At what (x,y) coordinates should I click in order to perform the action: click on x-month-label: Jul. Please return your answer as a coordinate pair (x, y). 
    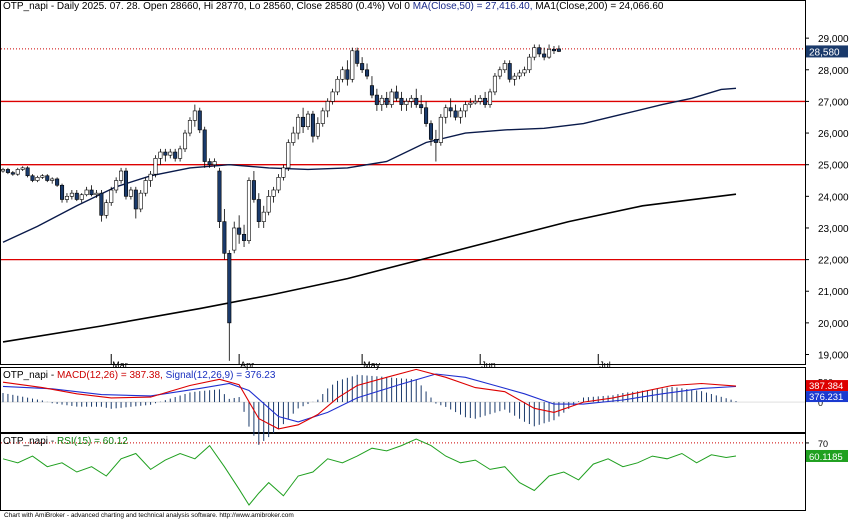
    Looking at the image, I should click on (605, 365).